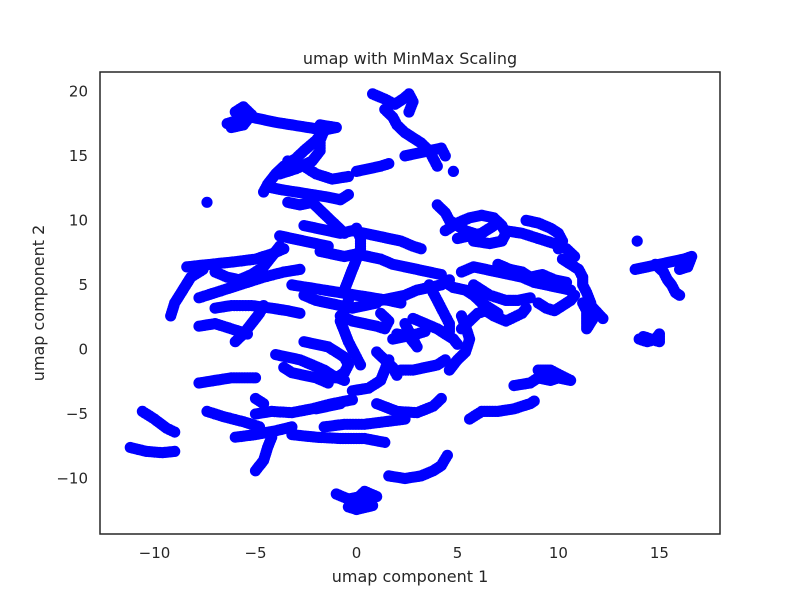  I want to click on y-tick-label: 0, so click(83, 350).